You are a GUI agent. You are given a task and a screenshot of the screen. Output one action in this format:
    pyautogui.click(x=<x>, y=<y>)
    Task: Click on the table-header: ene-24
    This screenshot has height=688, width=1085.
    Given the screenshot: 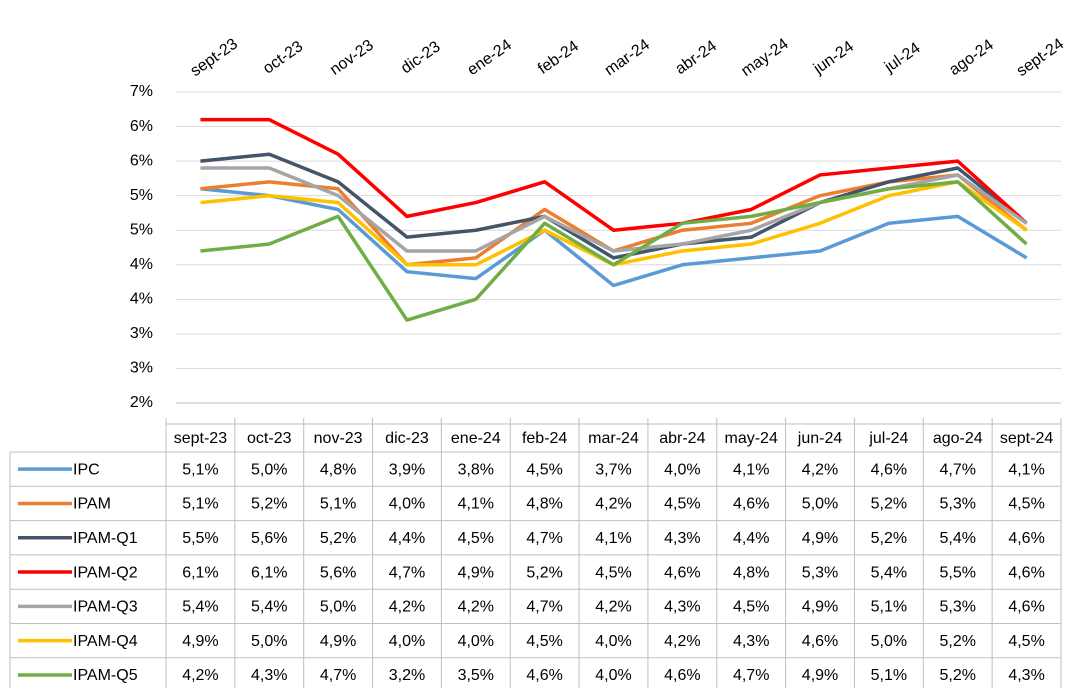 What is the action you would take?
    pyautogui.click(x=476, y=438)
    